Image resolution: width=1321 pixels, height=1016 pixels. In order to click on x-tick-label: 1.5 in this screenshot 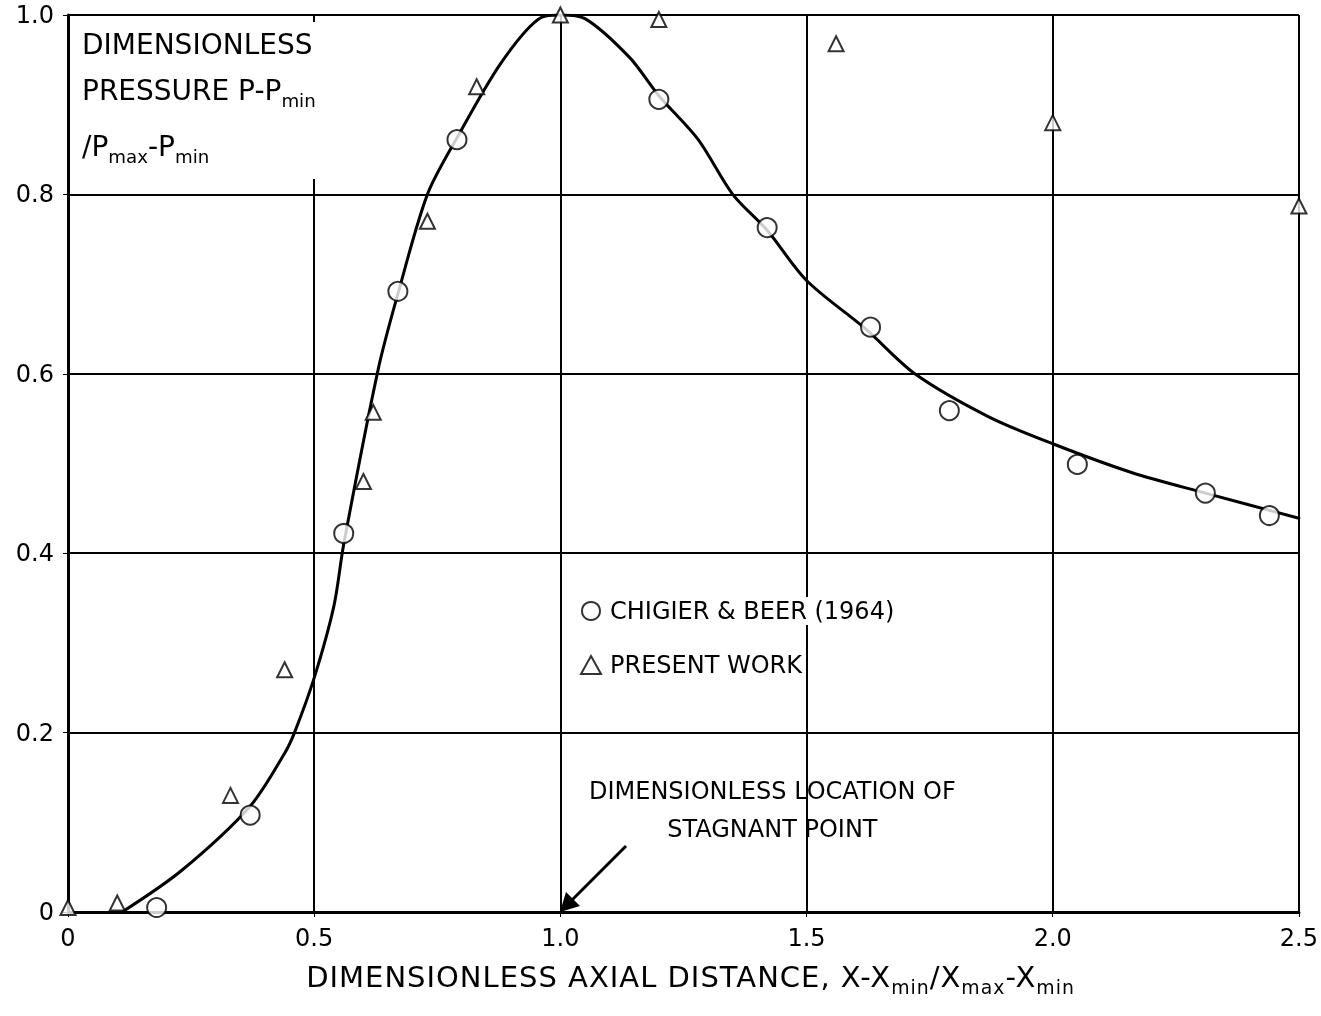, I will do `click(806, 938)`.